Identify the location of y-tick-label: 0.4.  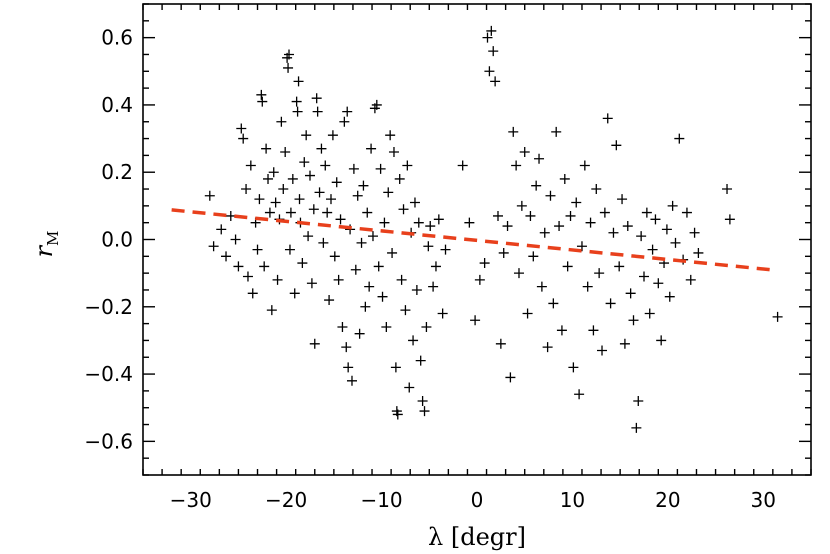
(117, 105).